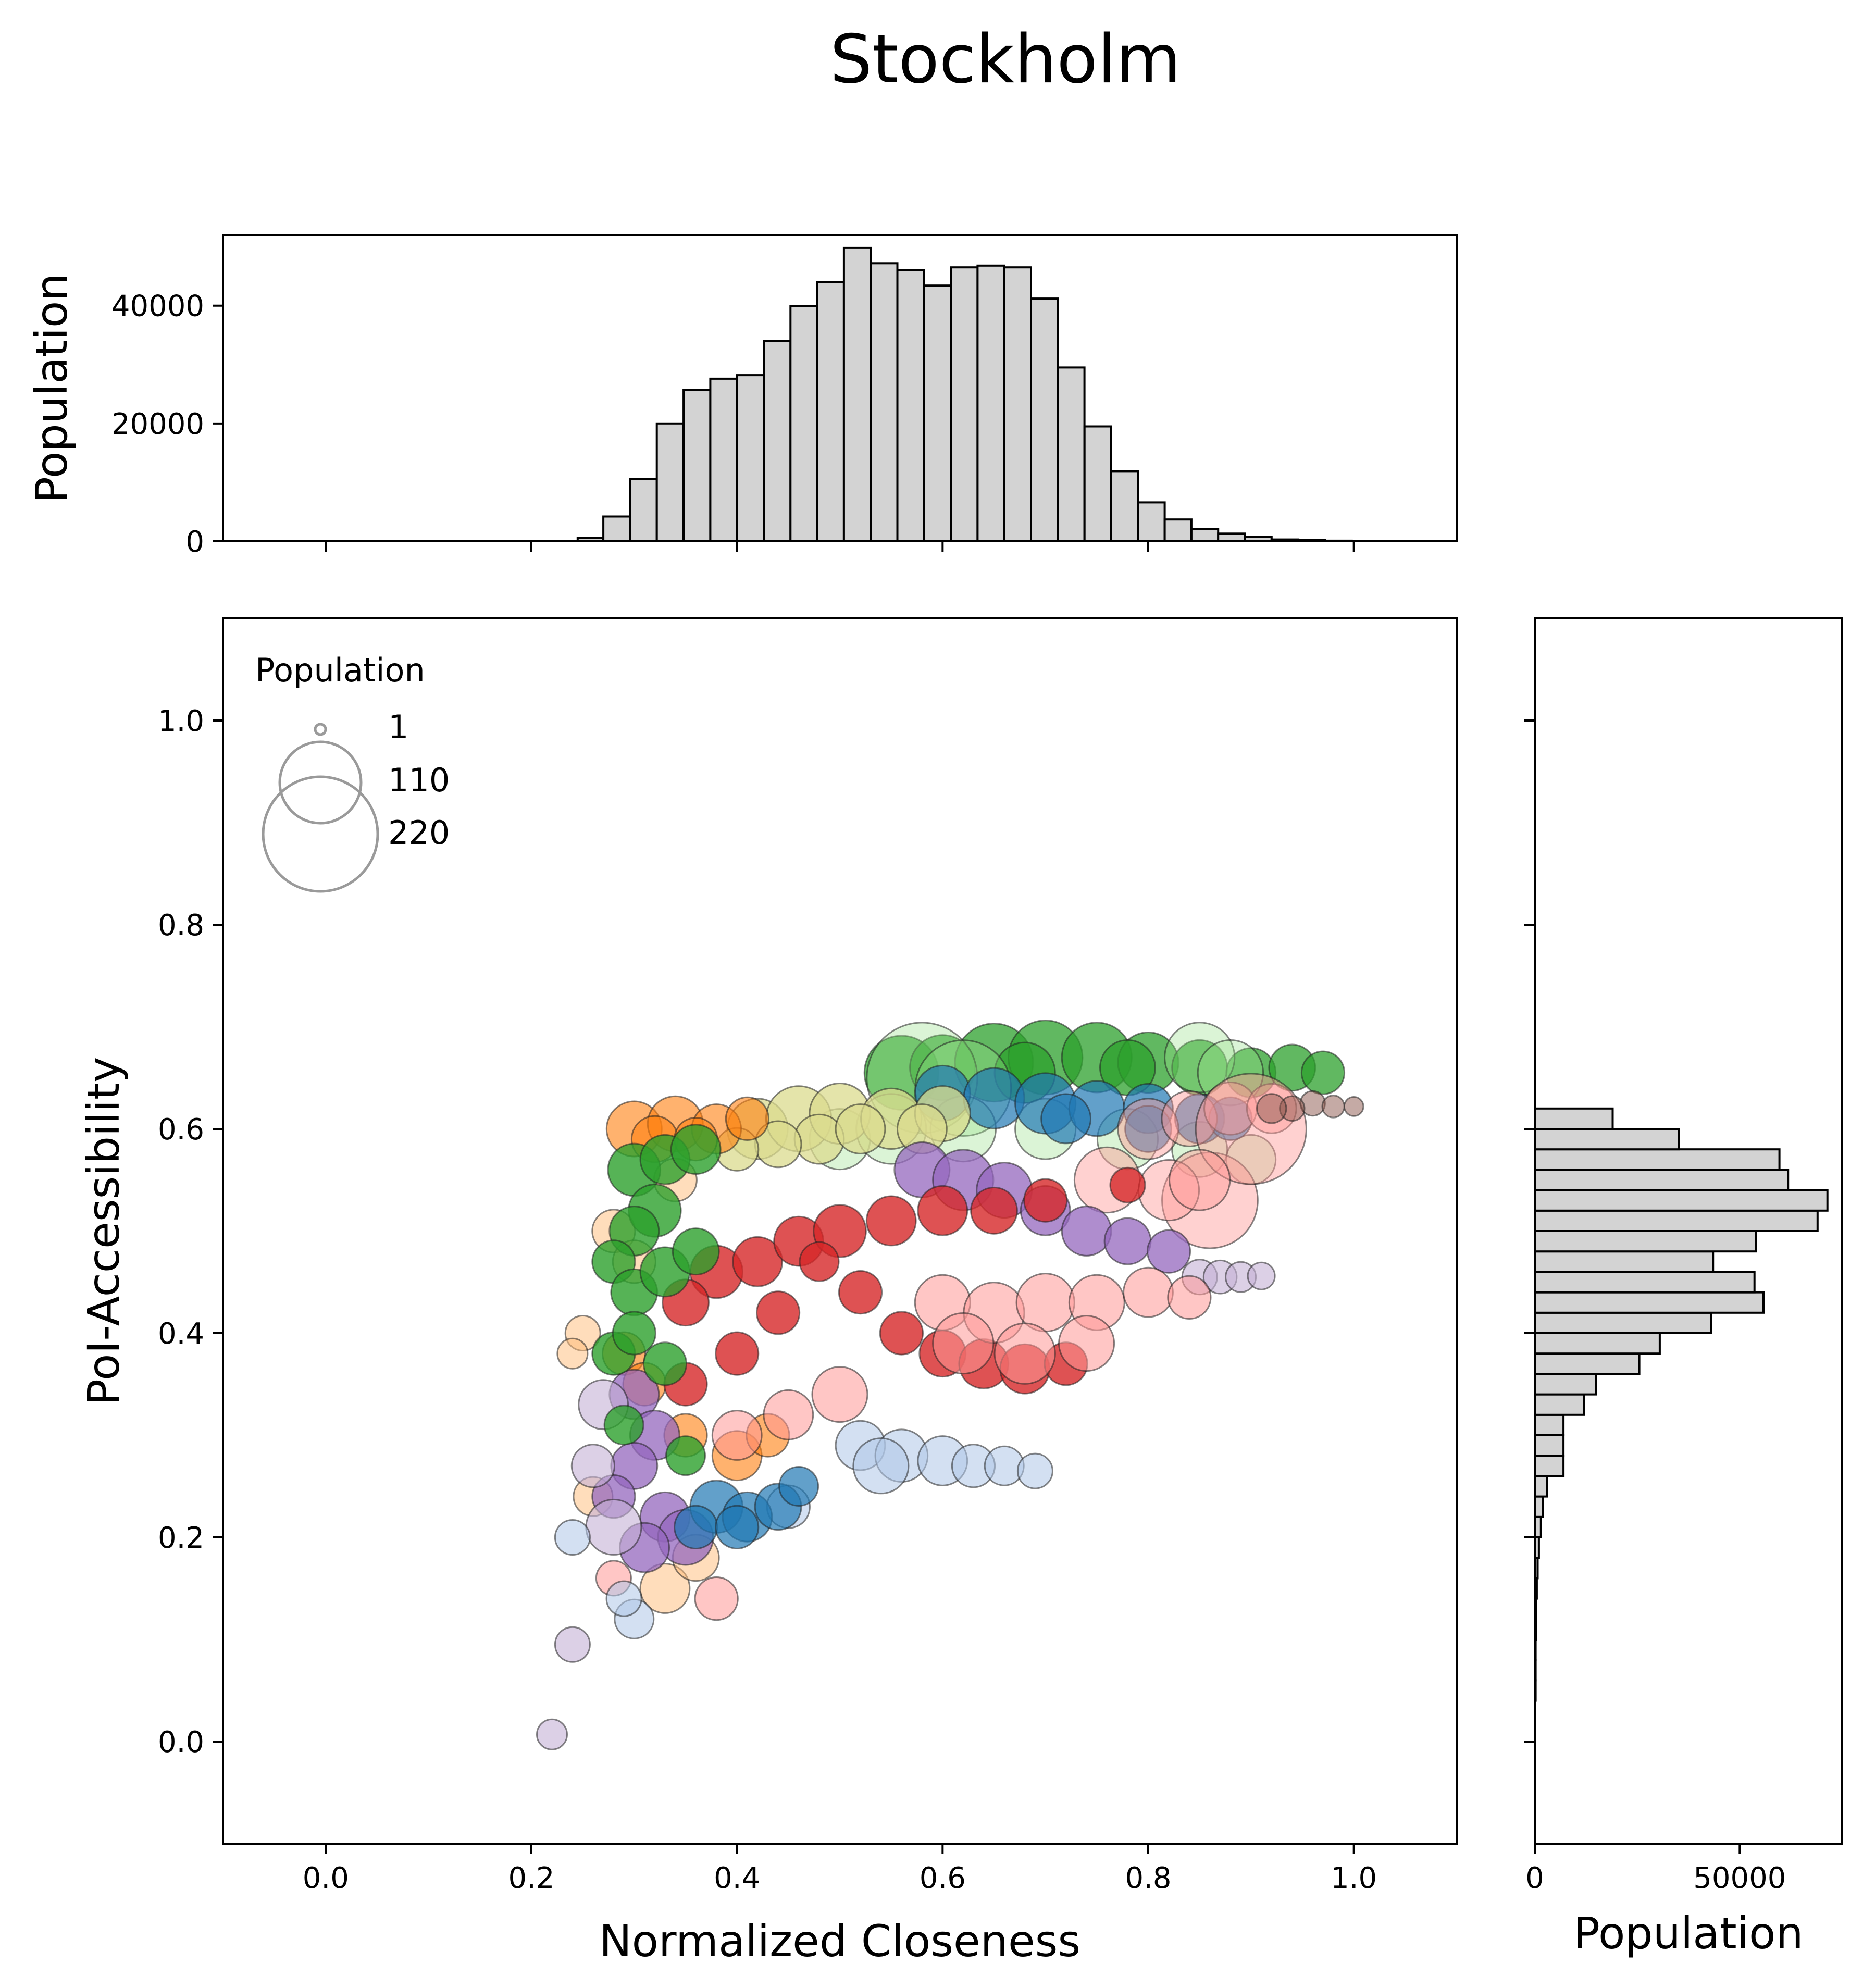 Image resolution: width=1863 pixels, height=1988 pixels. I want to click on top-histogram-ylabel: Population, so click(51, 388).